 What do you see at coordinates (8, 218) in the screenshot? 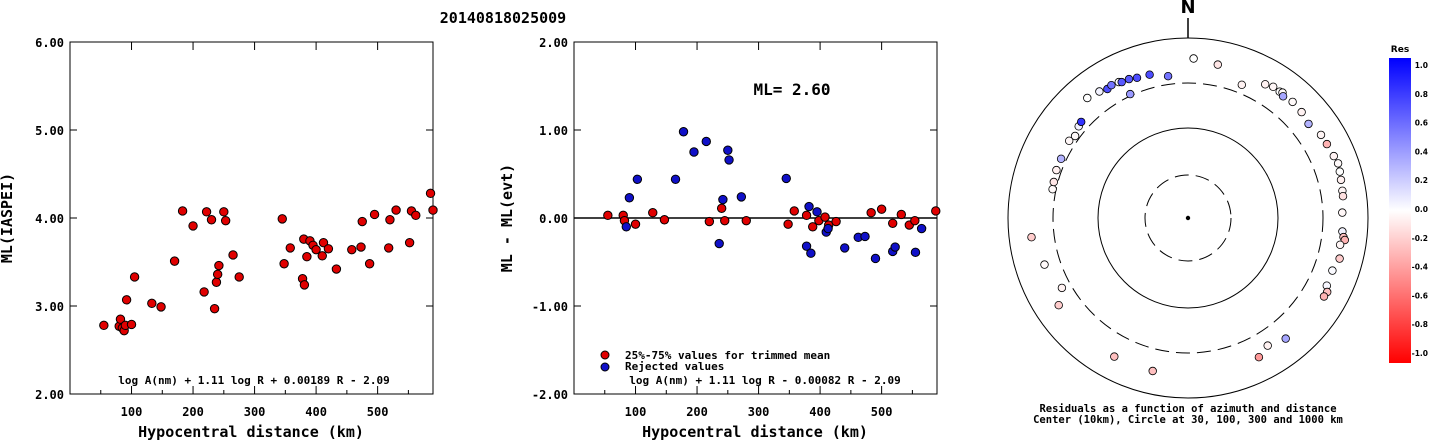
I see `chart1-ylabel: ML(IASPEI)` at bounding box center [8, 218].